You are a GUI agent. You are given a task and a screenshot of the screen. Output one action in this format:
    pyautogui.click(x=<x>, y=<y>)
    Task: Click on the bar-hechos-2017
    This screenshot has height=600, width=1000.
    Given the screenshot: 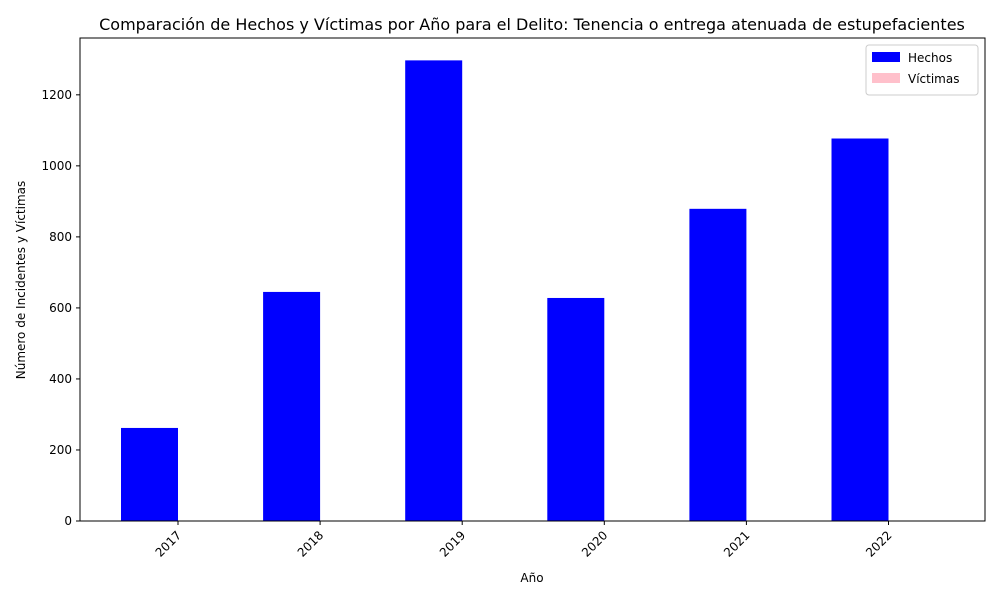 What is the action you would take?
    pyautogui.click(x=149, y=474)
    